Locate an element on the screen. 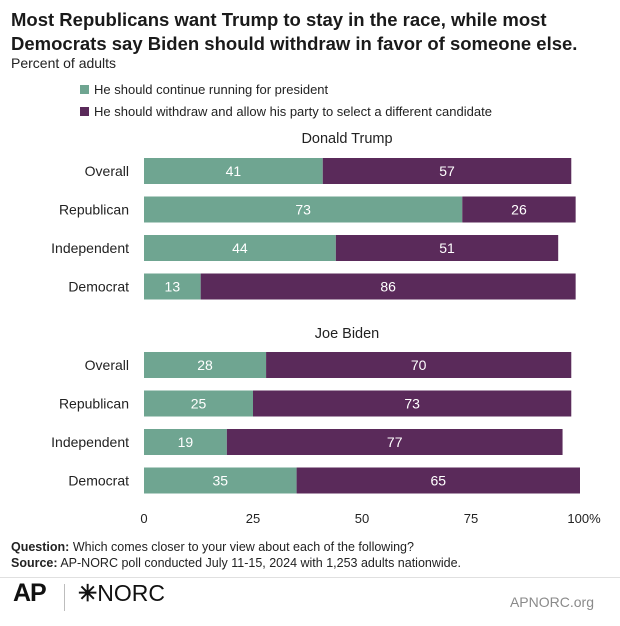 Image resolution: width=620 pixels, height=626 pixels. legend-label-continue: He should continue running for president is located at coordinates (211, 89).